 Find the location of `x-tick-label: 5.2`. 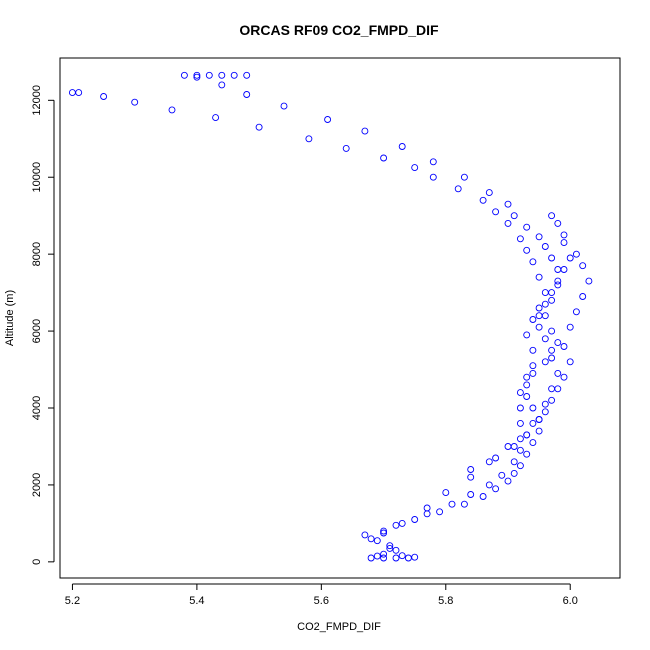

x-tick-label: 5.2 is located at coordinates (72, 601).